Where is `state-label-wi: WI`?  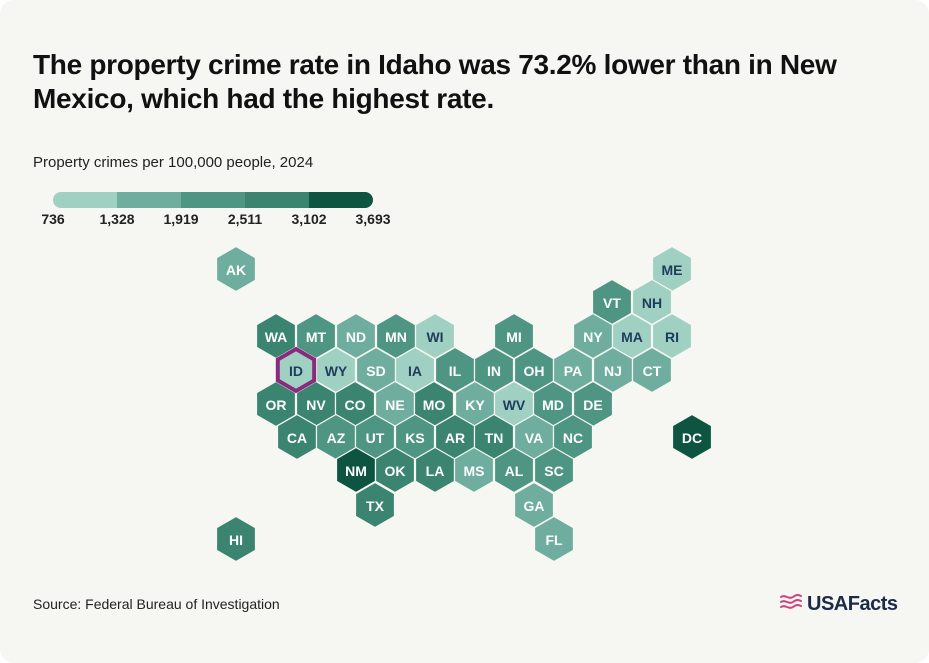 state-label-wi: WI is located at coordinates (434, 337).